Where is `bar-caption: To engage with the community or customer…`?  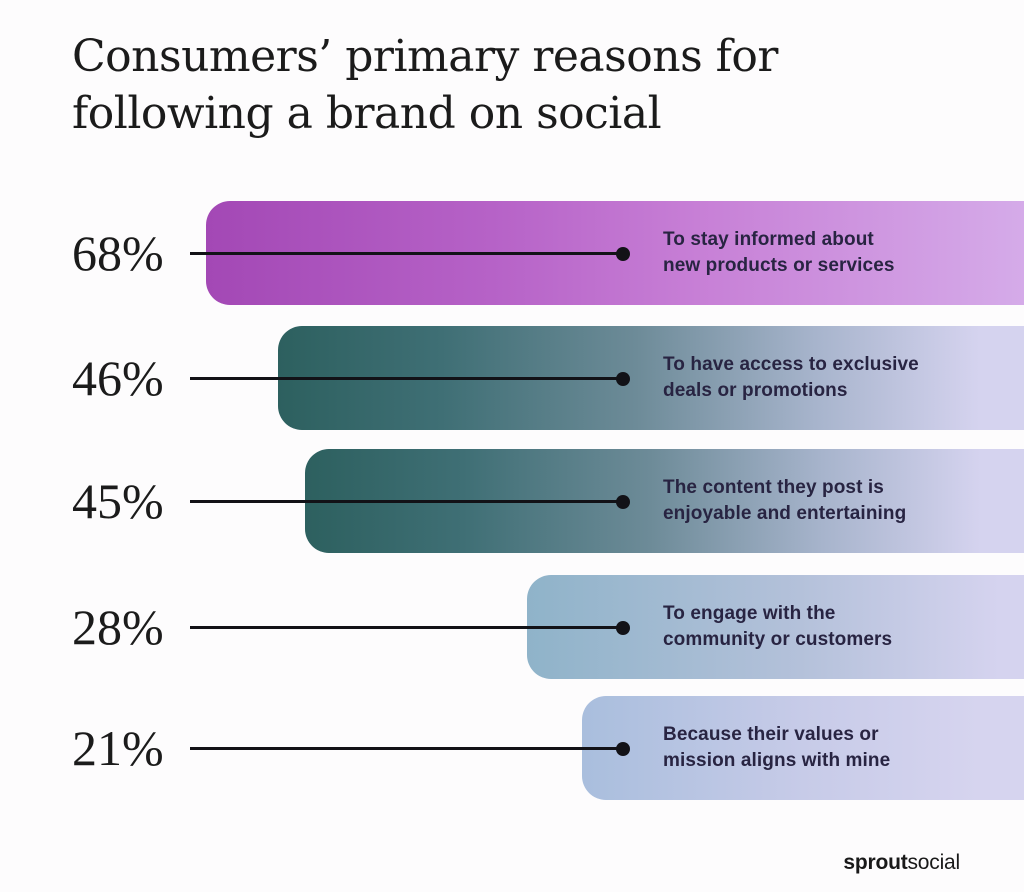
bar-caption: To engage with the community or customer… is located at coordinates (777, 627).